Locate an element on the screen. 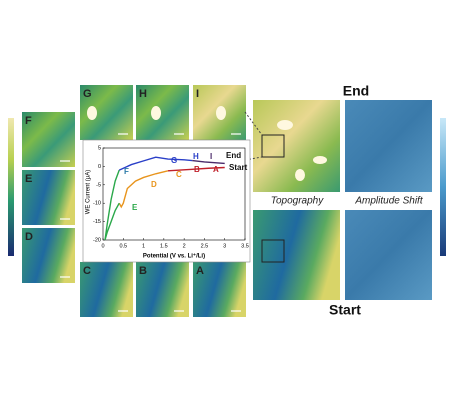 The height and width of the screenshot is (401, 463). panel-letter: B is located at coordinates (143, 271).